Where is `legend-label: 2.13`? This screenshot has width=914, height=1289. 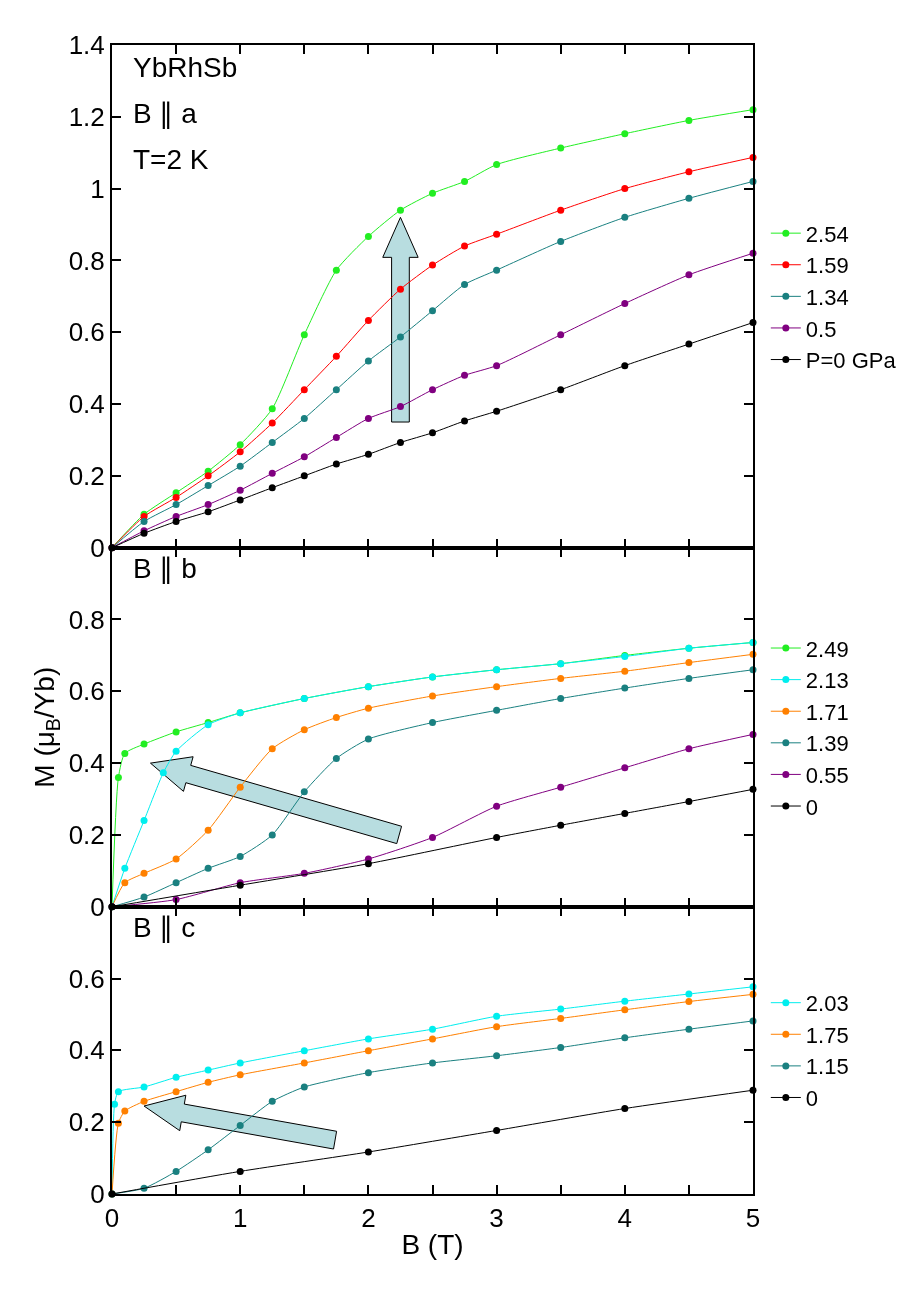
legend-label: 2.13 is located at coordinates (827, 681).